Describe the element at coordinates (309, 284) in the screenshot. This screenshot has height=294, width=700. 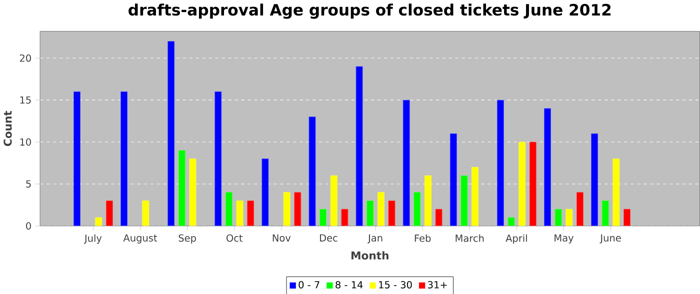
I see `legend-label: 0 - 7` at that location.